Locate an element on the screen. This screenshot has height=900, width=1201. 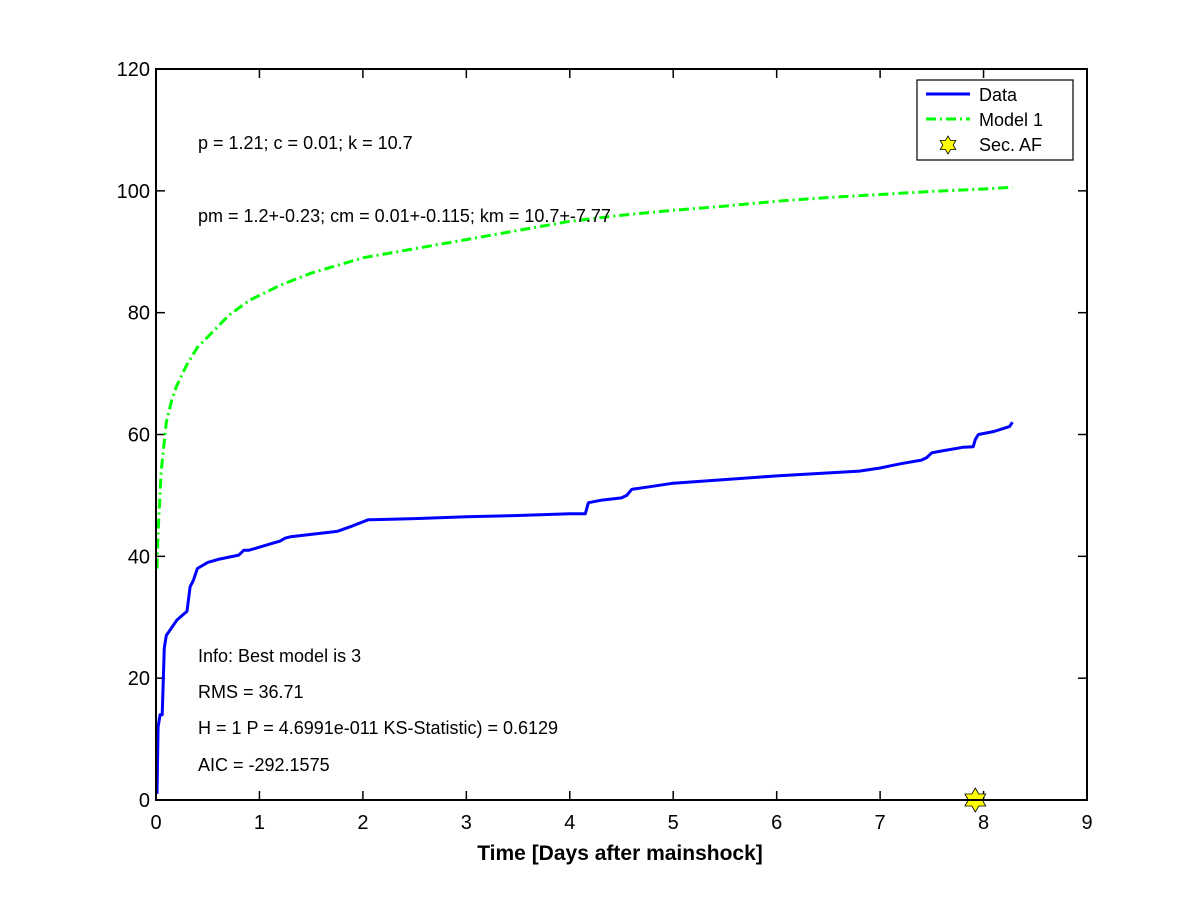
x-tick-label: 2 is located at coordinates (362, 823).